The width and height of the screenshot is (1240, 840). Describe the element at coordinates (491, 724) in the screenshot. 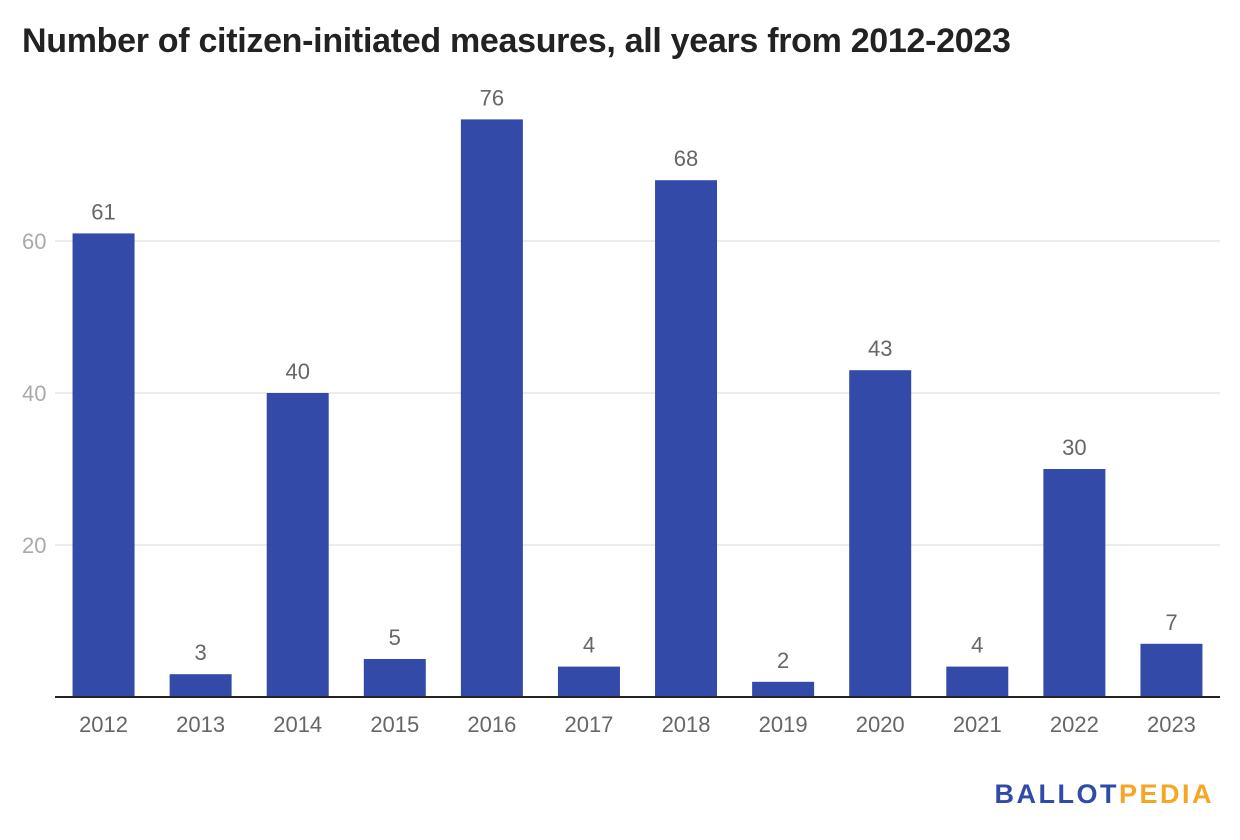

I see `x-tick-label-2016: 2016` at that location.